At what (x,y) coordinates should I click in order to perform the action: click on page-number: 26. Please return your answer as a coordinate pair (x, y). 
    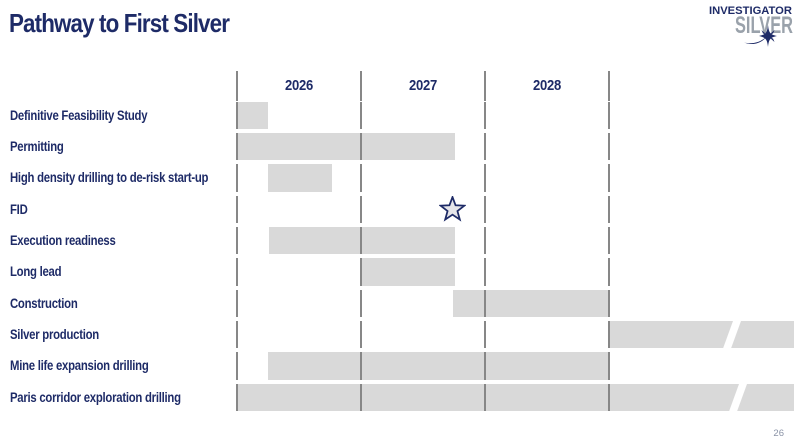
    Looking at the image, I should click on (778, 433).